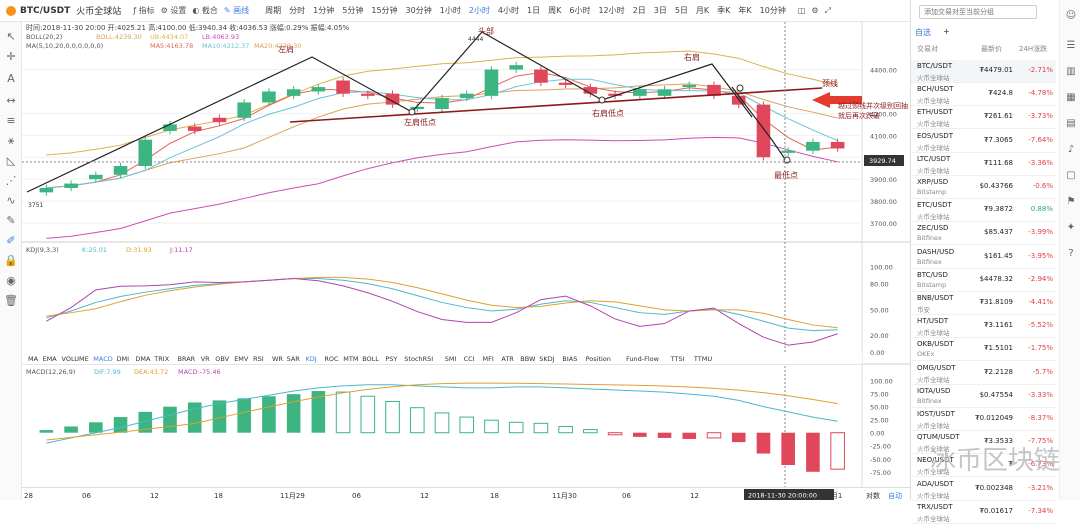 The image size is (1080, 524). What do you see at coordinates (45, 10) in the screenshot?
I see `symbol-label: BTC/USDT` at bounding box center [45, 10].